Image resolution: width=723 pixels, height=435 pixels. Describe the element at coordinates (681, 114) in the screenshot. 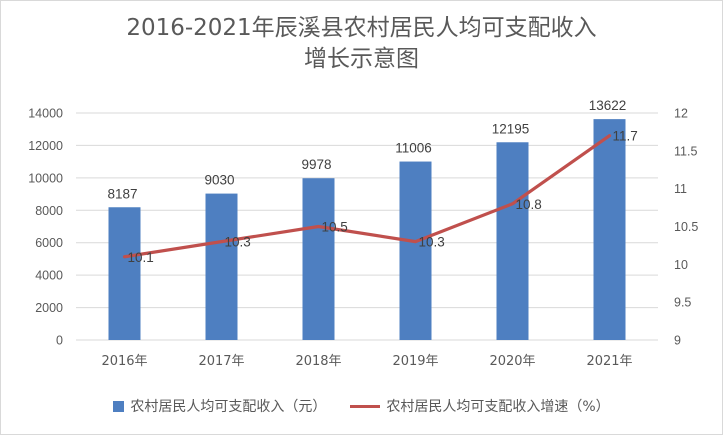

I see `y2-tick-label: 12` at that location.